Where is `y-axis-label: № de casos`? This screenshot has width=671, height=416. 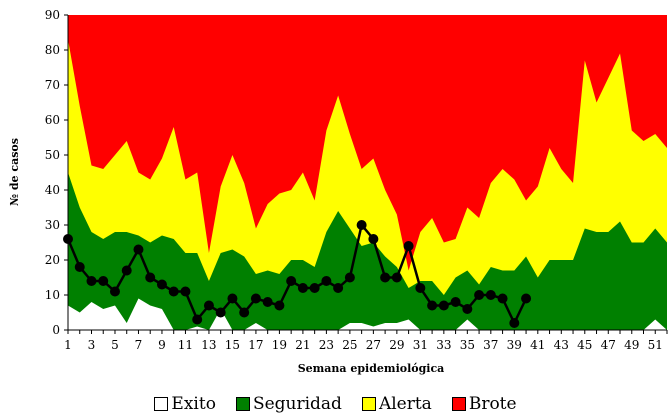 y-axis-label: № de casos is located at coordinates (14, 172).